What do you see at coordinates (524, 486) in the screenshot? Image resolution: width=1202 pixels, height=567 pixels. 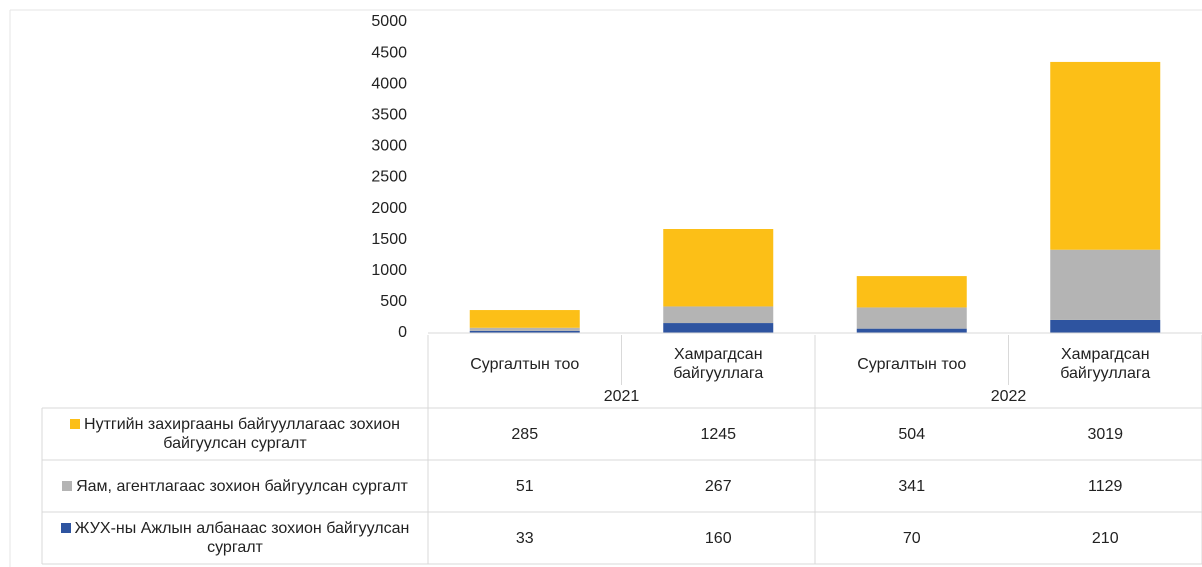 I see `data-table-value: 51` at bounding box center [524, 486].